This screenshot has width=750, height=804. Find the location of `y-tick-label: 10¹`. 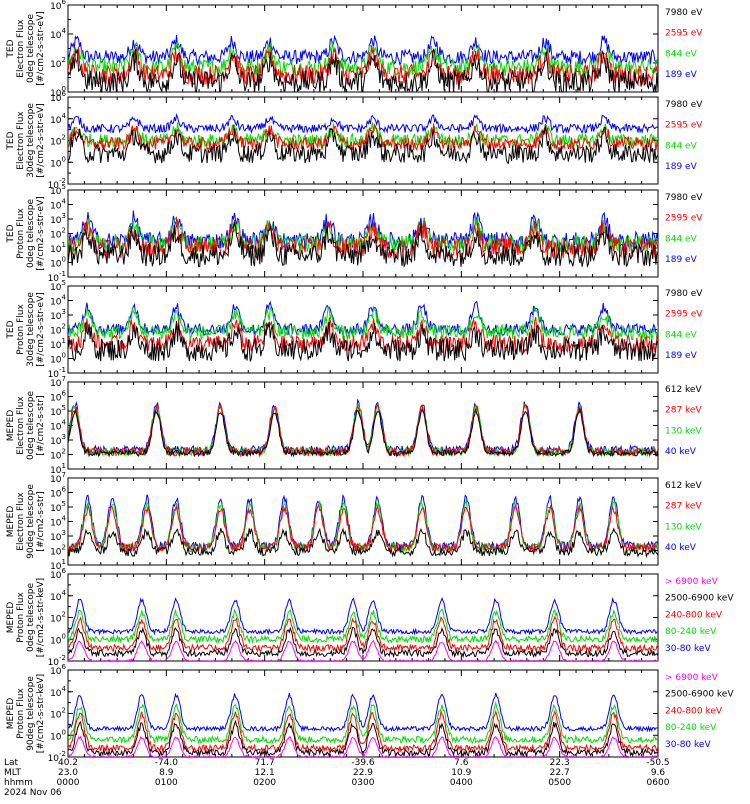

y-tick-label: 10¹ is located at coordinates (58, 248).